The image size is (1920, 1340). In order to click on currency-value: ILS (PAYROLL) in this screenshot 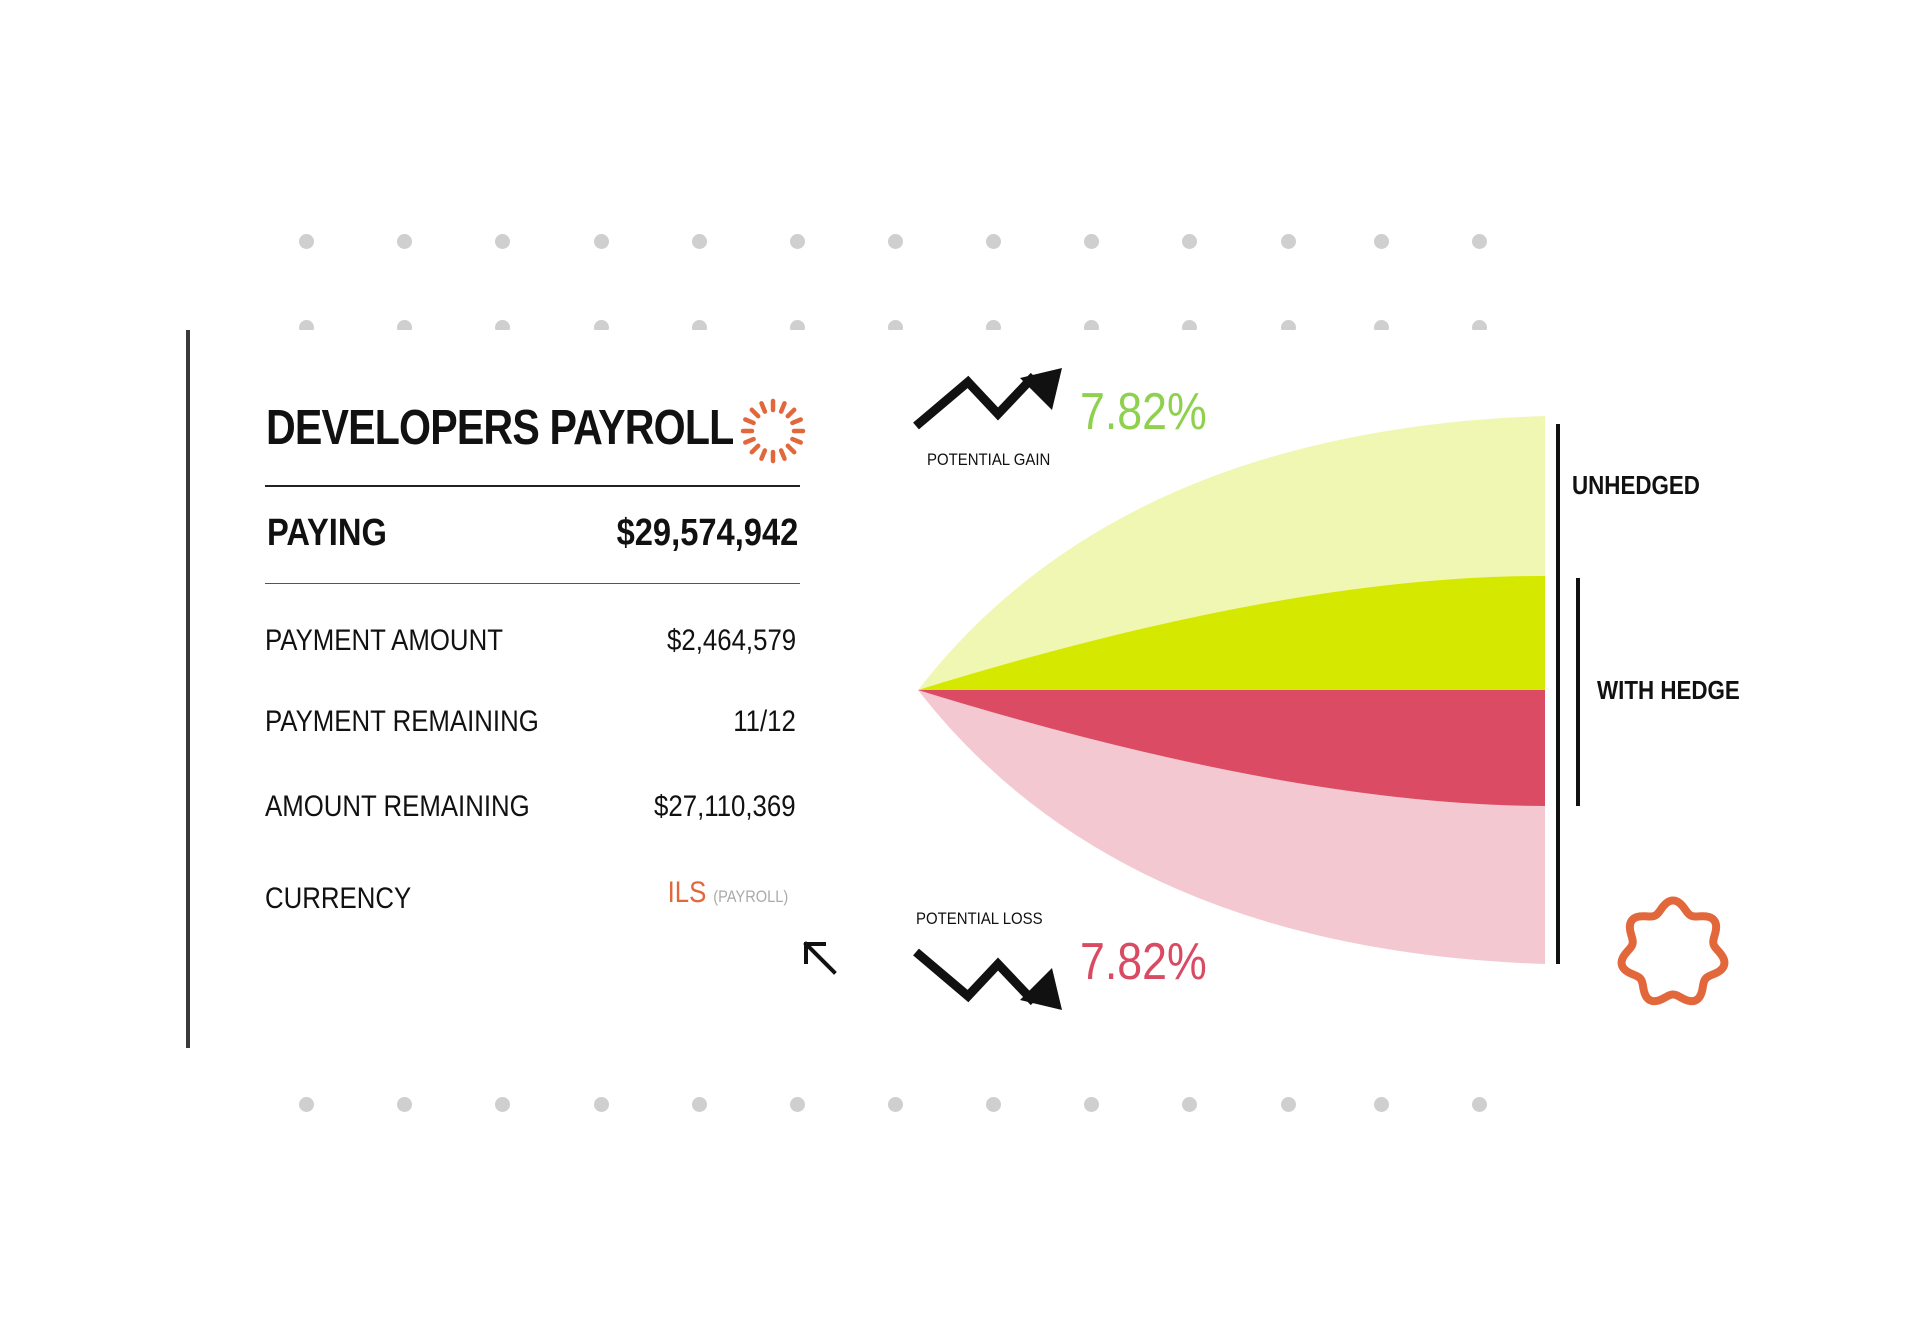, I will do `click(727, 893)`.